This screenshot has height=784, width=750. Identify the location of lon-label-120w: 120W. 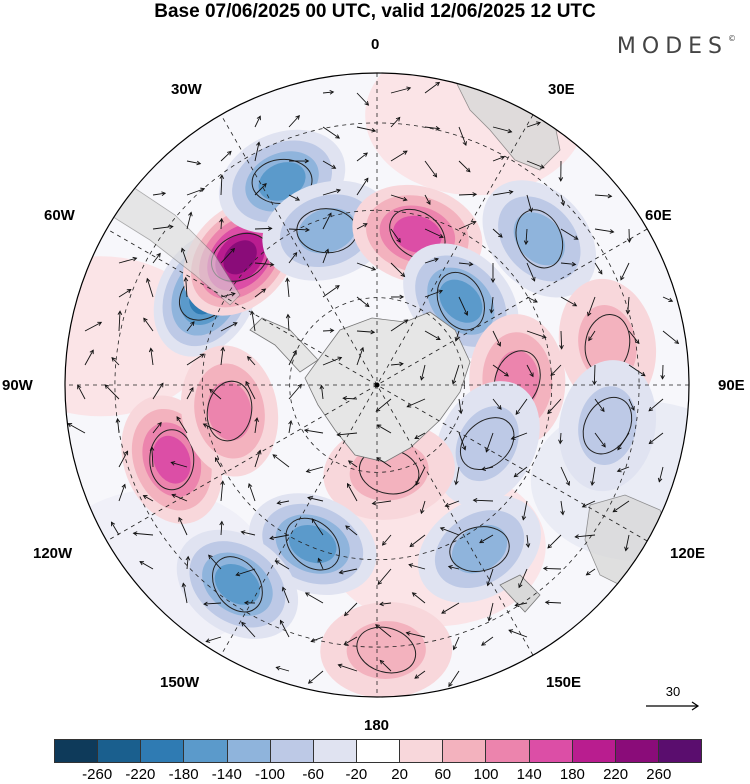
(52, 553).